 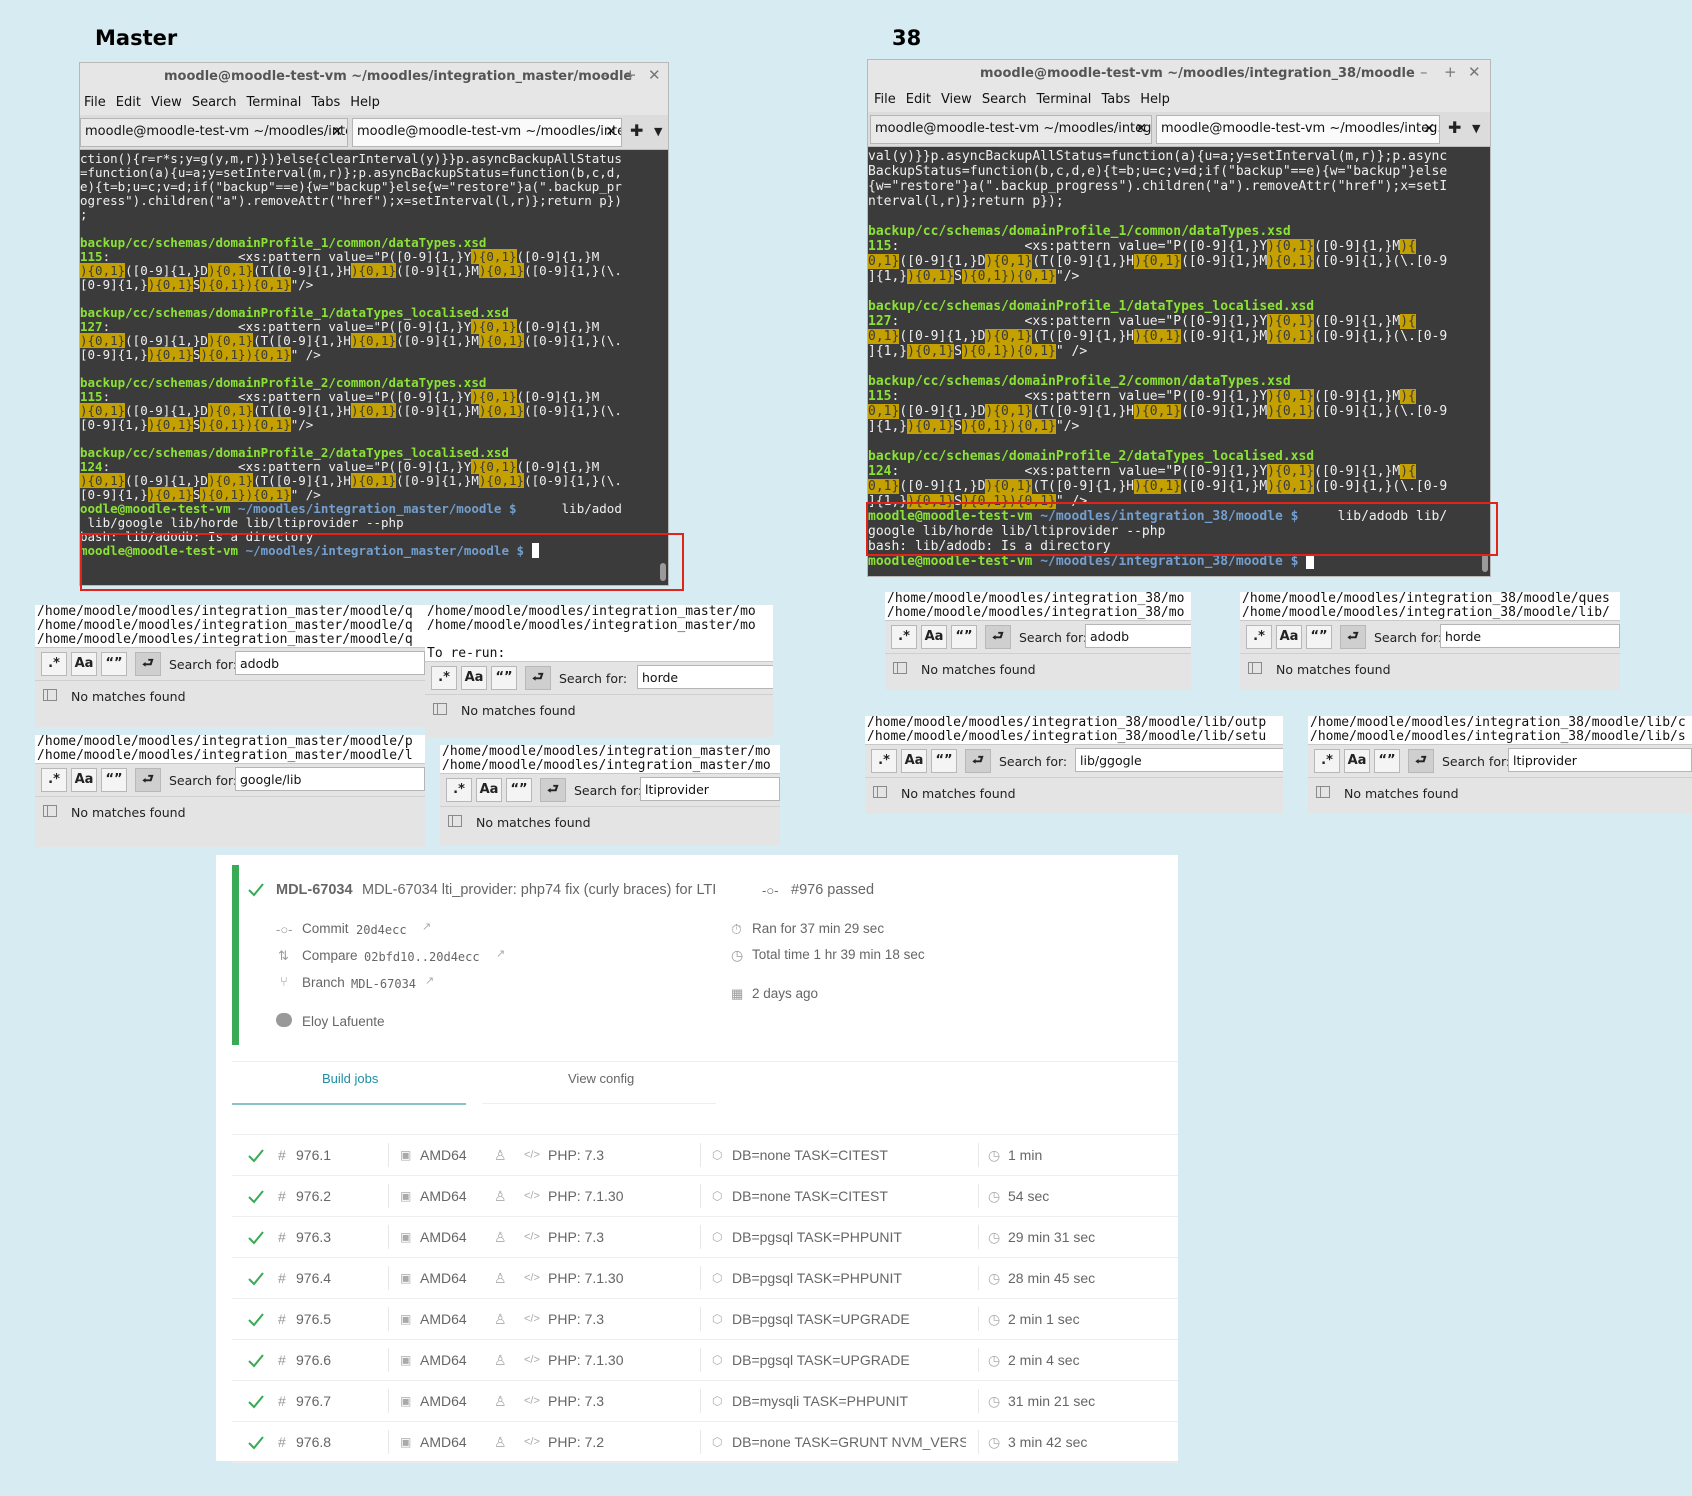 I want to click on job-id: 976.3, so click(x=314, y=1237).